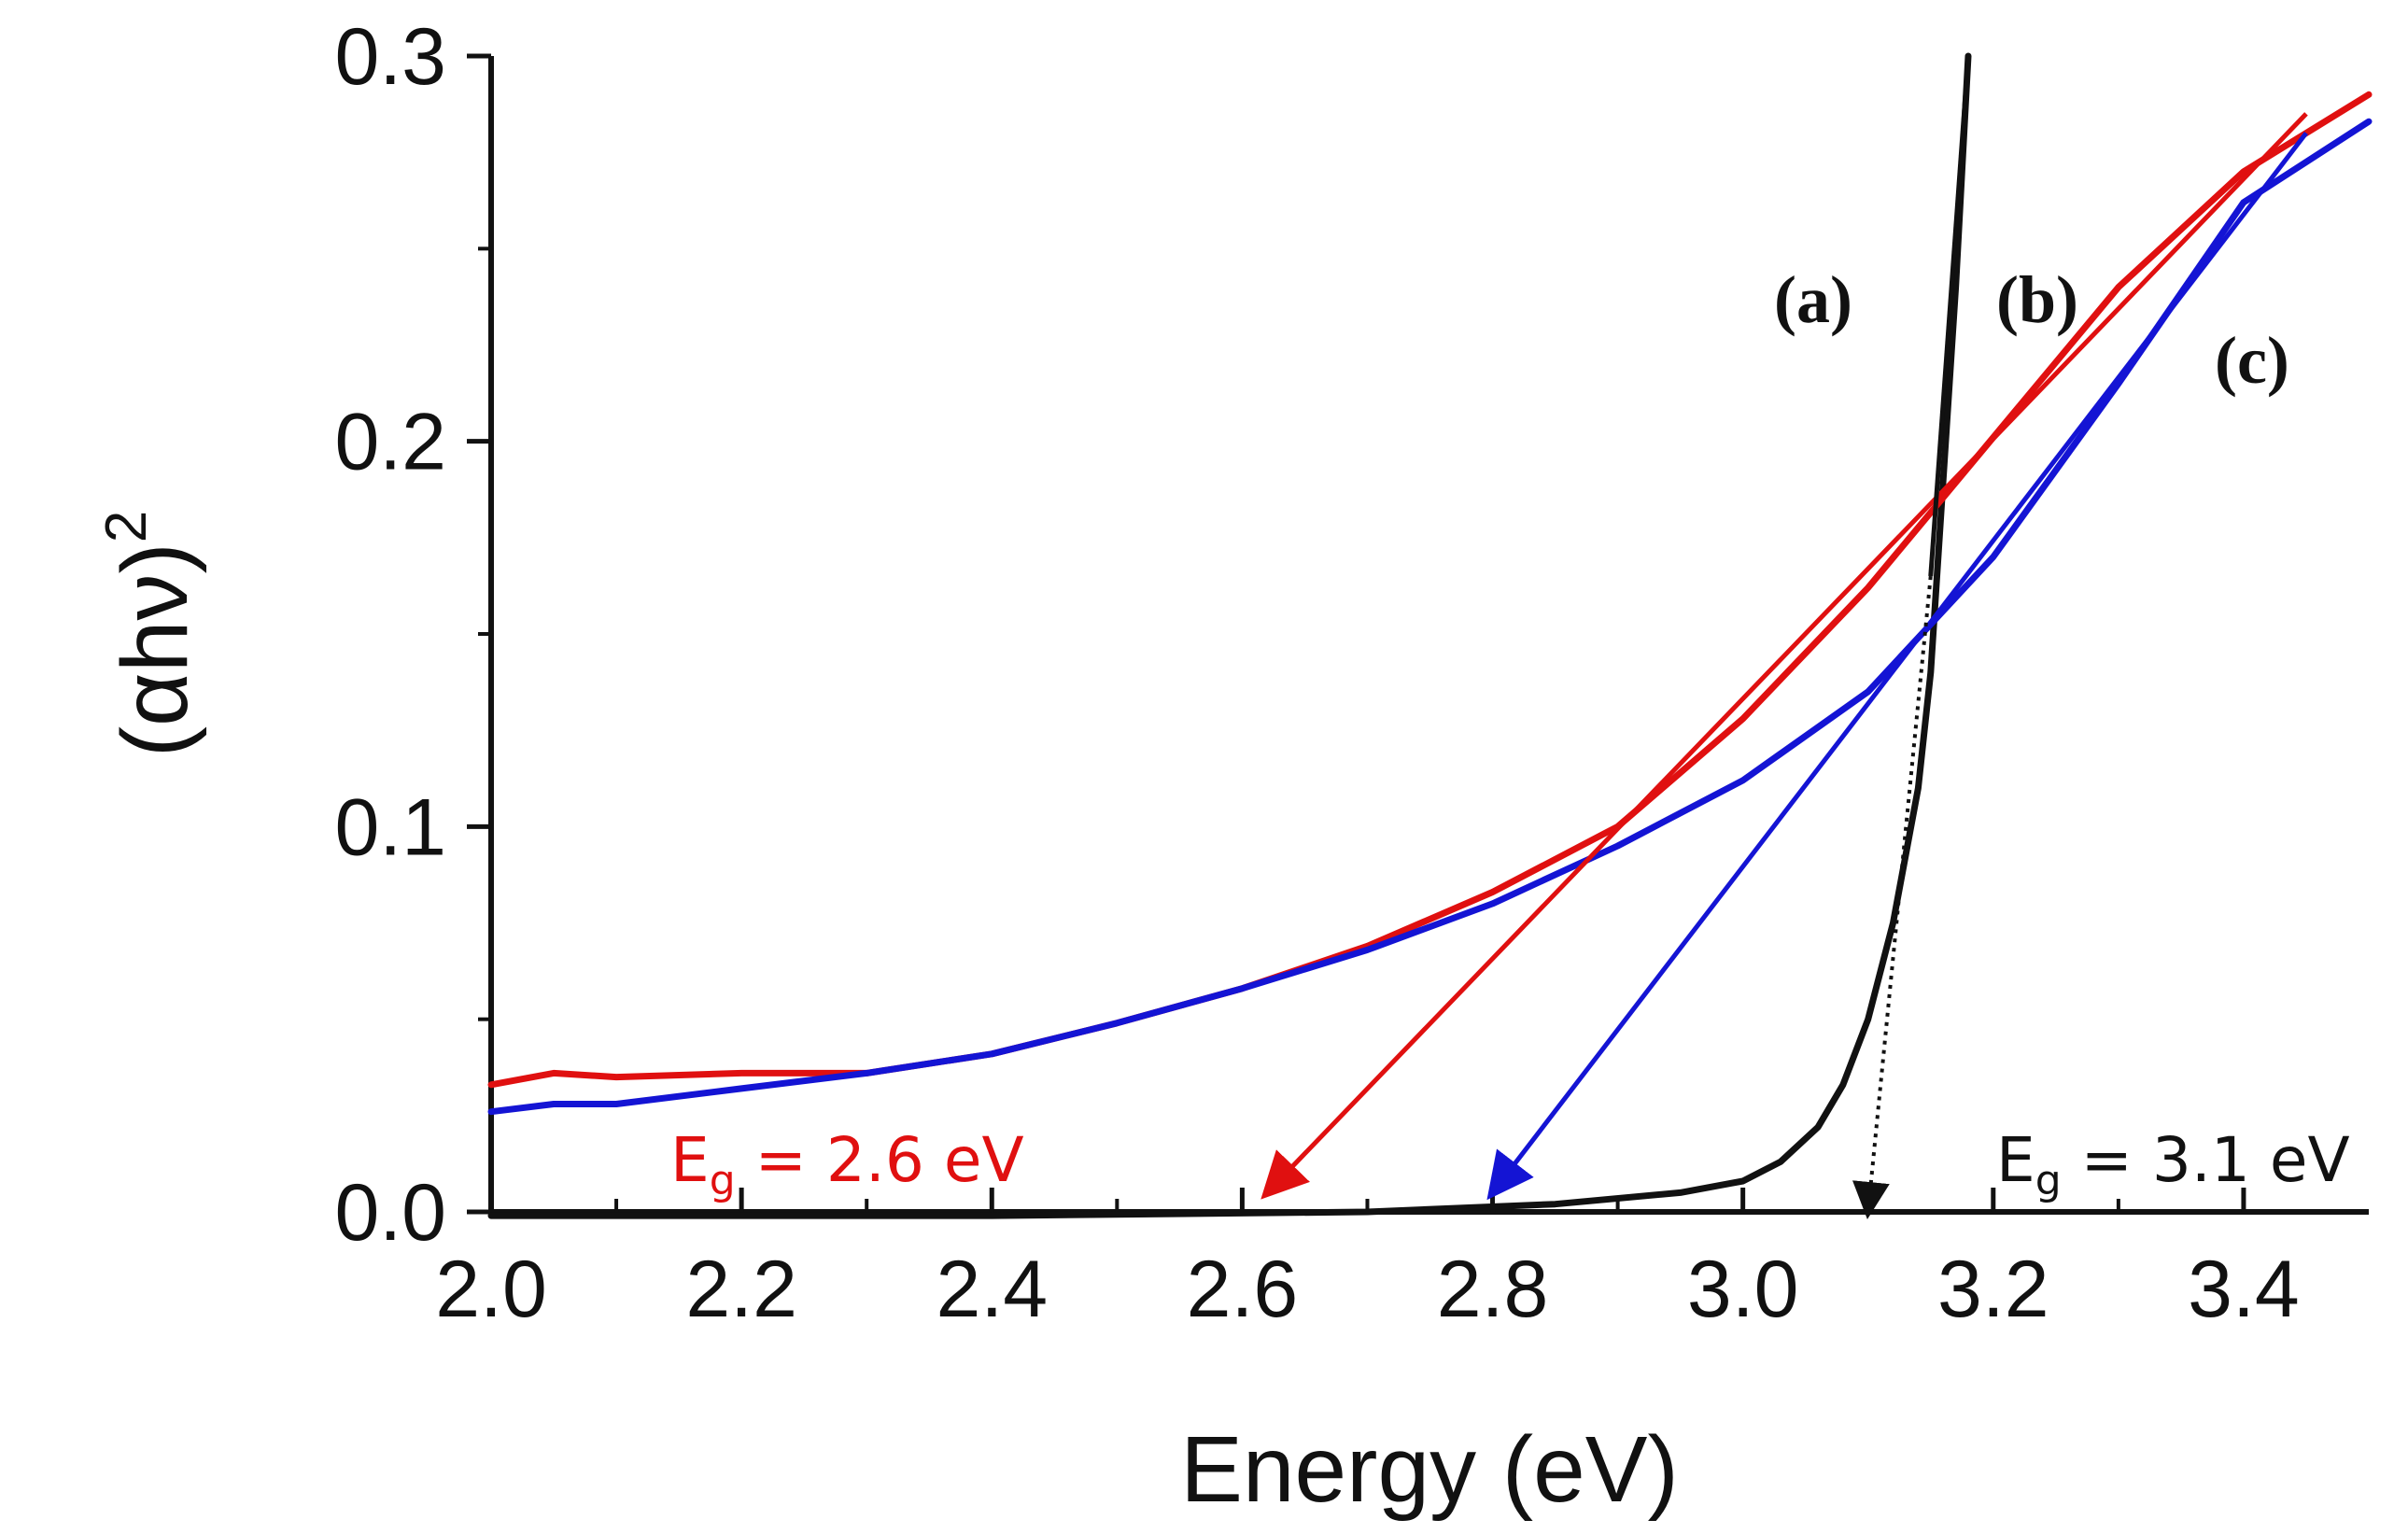 The width and height of the screenshot is (2408, 1534). I want to click on x-tick-label: 3.4, so click(2244, 1289).